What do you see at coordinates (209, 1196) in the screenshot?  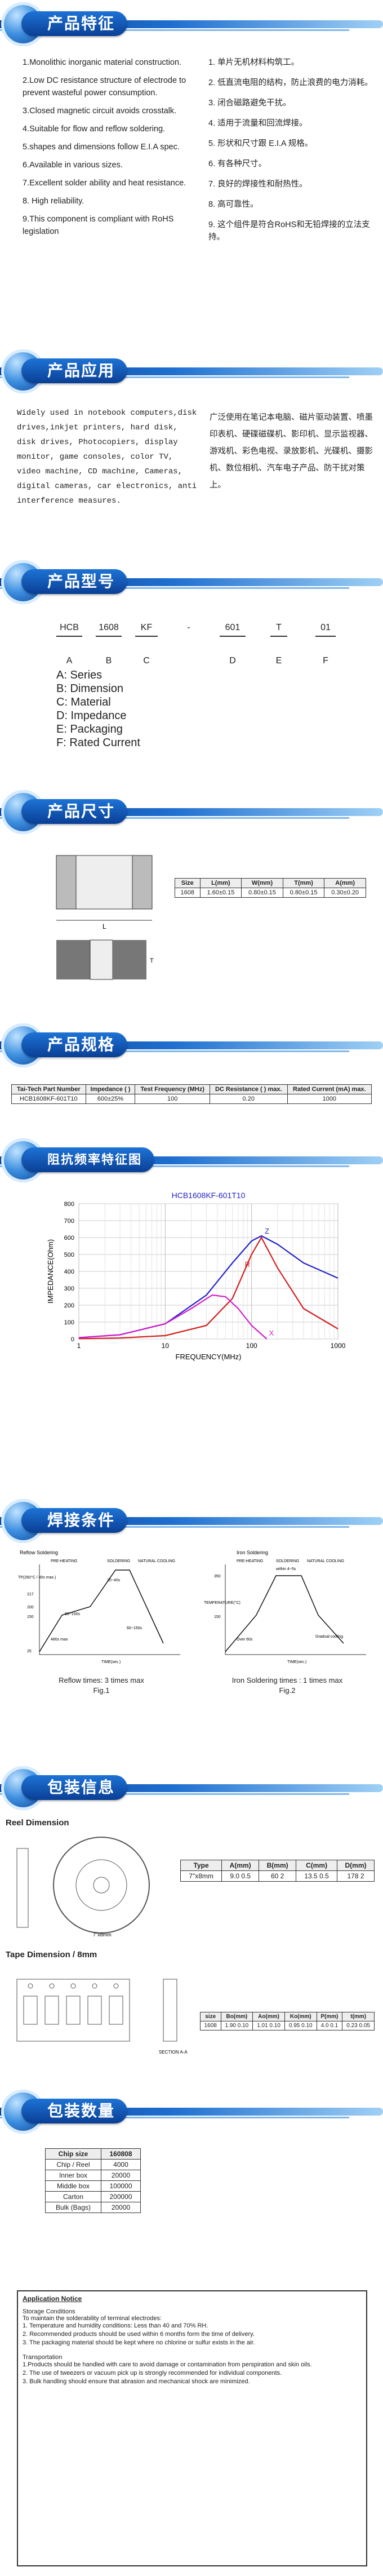 I see `chart-title: HCB1608KF-601T10` at bounding box center [209, 1196].